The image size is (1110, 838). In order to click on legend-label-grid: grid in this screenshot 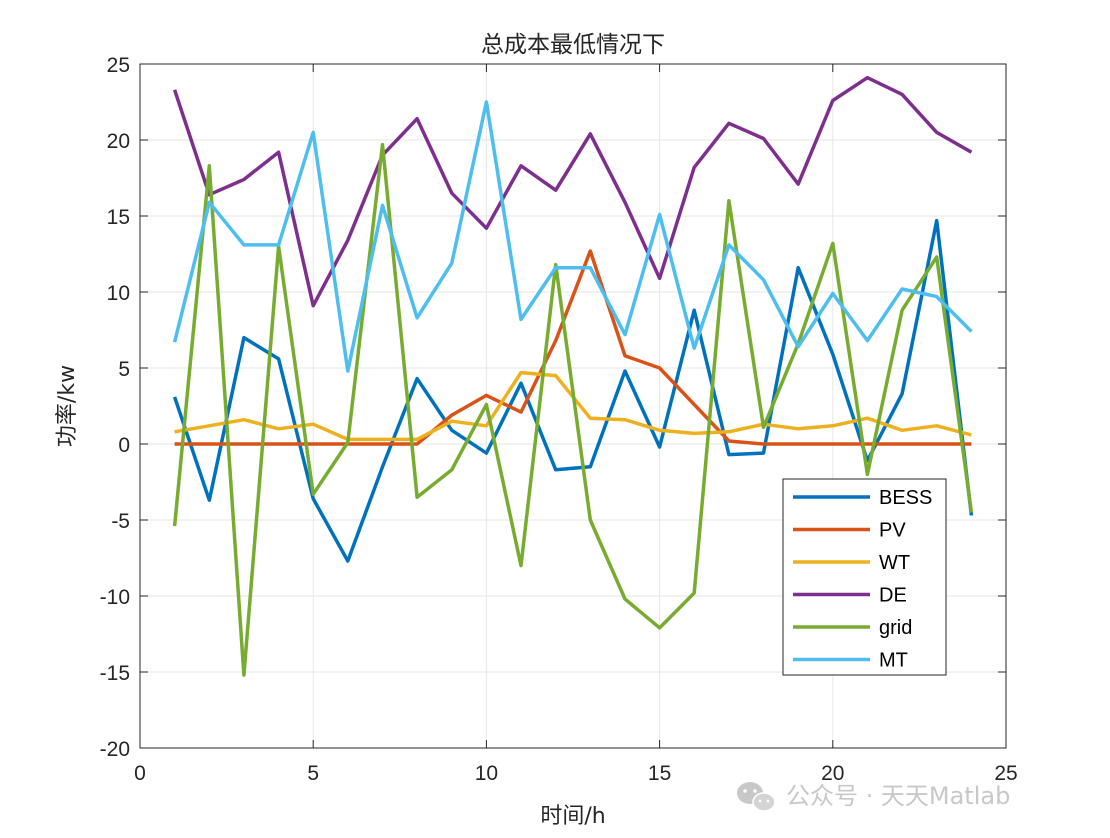, I will do `click(895, 628)`.